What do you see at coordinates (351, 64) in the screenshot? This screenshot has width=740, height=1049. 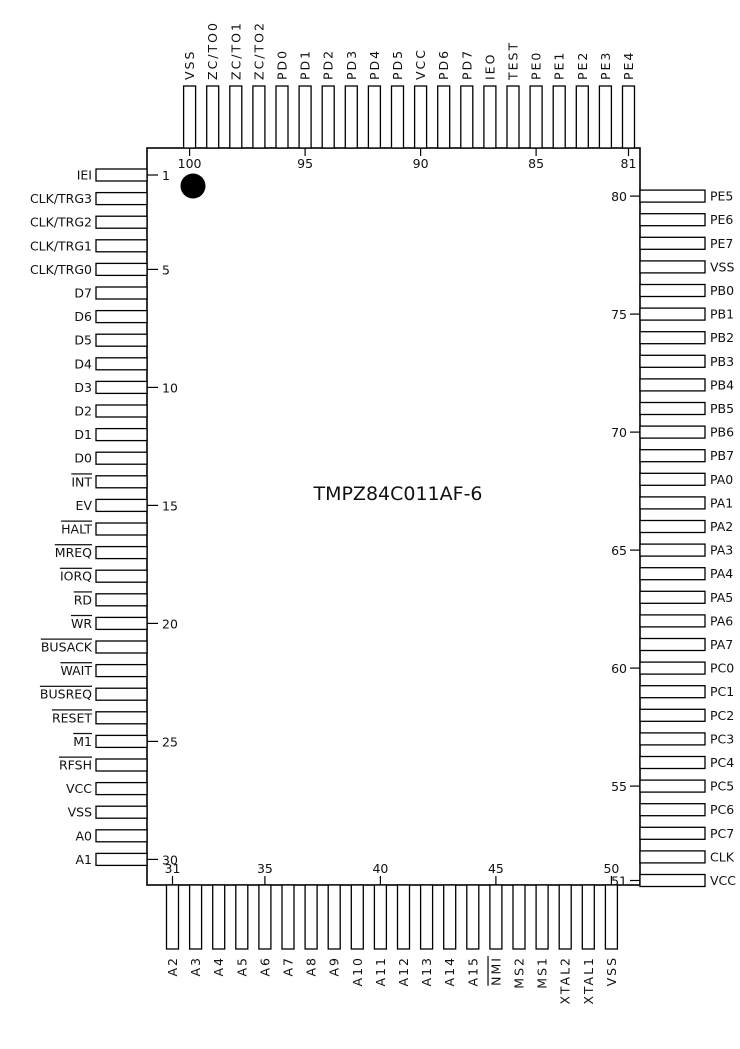 I see `pin-label-pd3: PD3` at bounding box center [351, 64].